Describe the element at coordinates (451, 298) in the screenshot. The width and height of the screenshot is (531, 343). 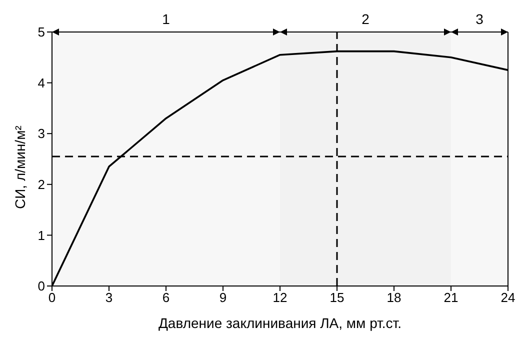
I see `x-tick-label: 21` at that location.